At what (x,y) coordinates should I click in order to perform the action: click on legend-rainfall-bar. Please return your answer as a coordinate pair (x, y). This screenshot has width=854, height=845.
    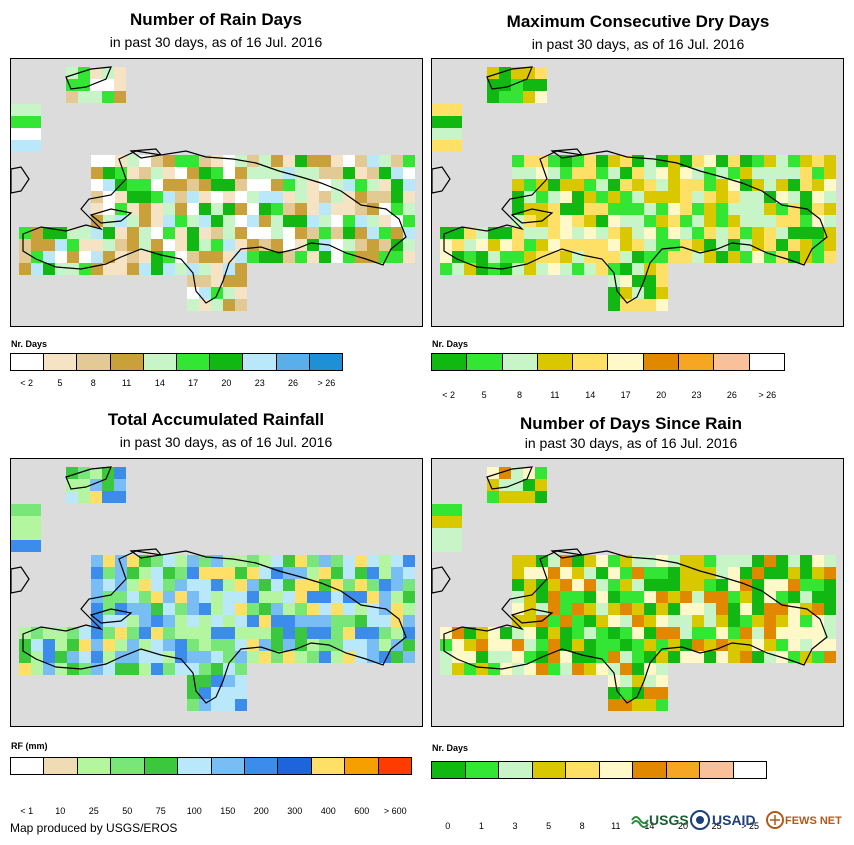
    Looking at the image, I should click on (211, 766).